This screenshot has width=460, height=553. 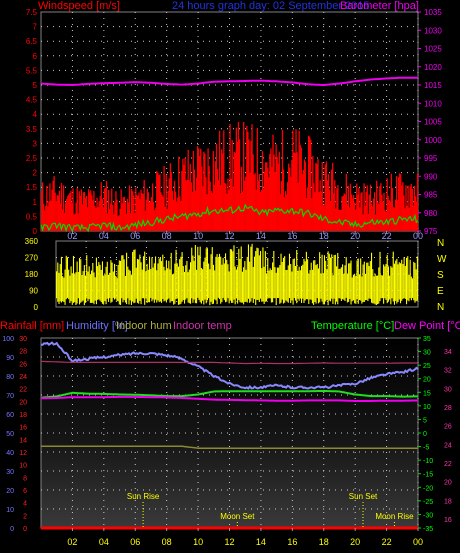 What do you see at coordinates (32, 70) in the screenshot?
I see `windspeed-tick: 5.5` at bounding box center [32, 70].